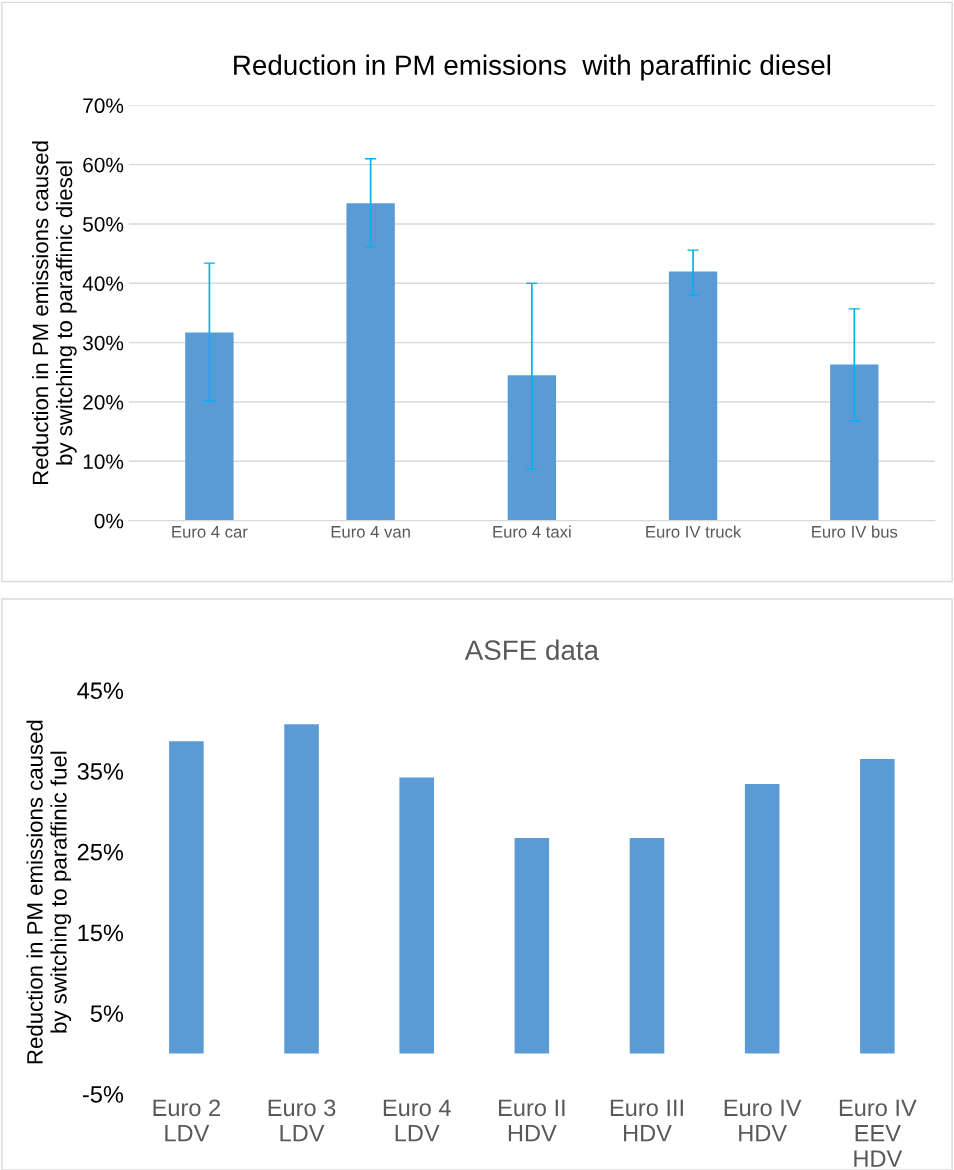 This screenshot has width=954, height=1170. I want to click on x-tick-label: Euro IV HDV, so click(763, 1120).